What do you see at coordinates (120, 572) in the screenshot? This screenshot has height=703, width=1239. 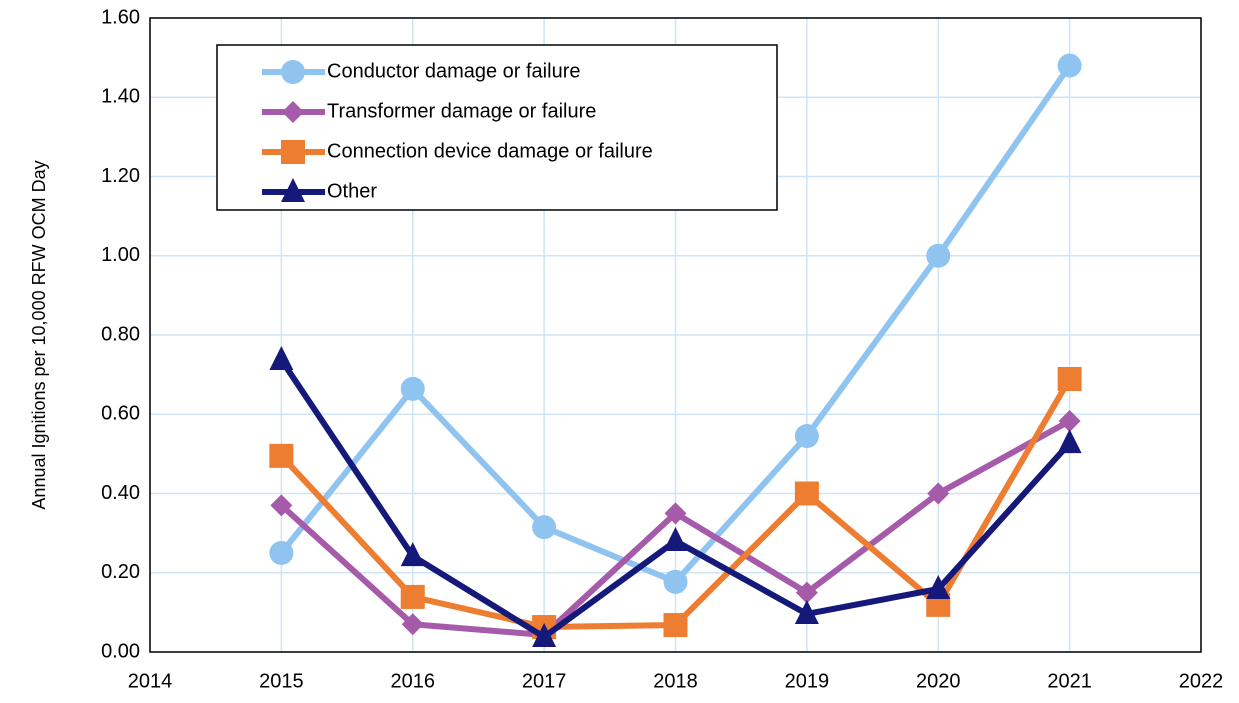 I see `y-tick-label: 0.20` at bounding box center [120, 572].